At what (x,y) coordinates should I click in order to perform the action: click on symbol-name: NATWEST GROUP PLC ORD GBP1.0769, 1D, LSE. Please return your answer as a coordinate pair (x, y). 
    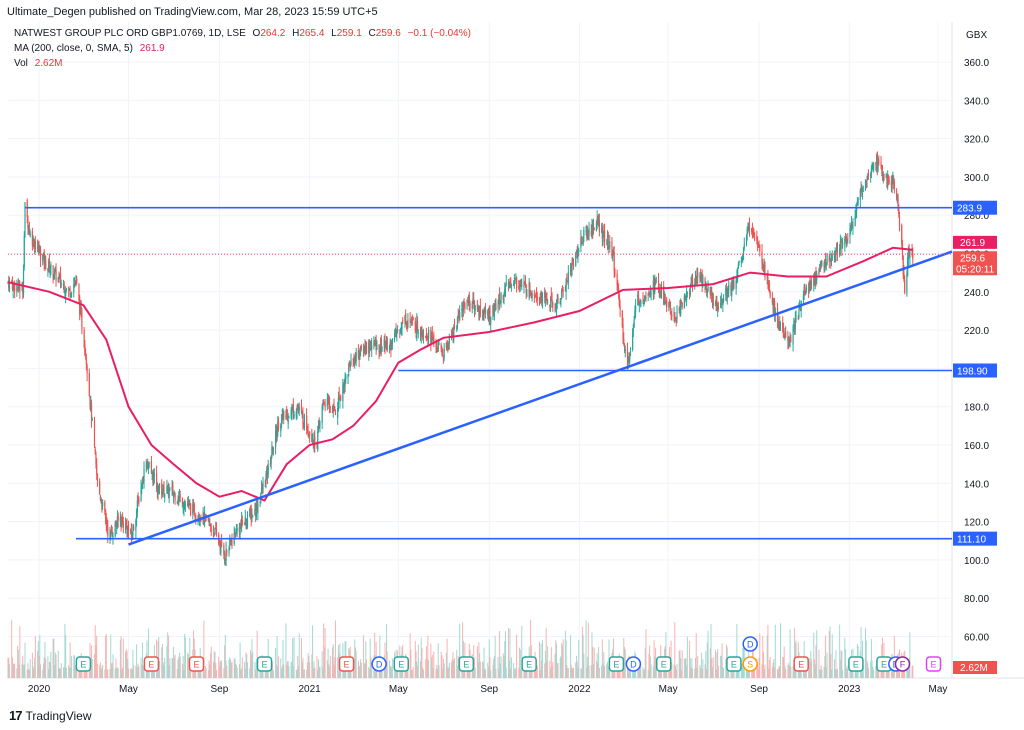
    Looking at the image, I should click on (130, 33).